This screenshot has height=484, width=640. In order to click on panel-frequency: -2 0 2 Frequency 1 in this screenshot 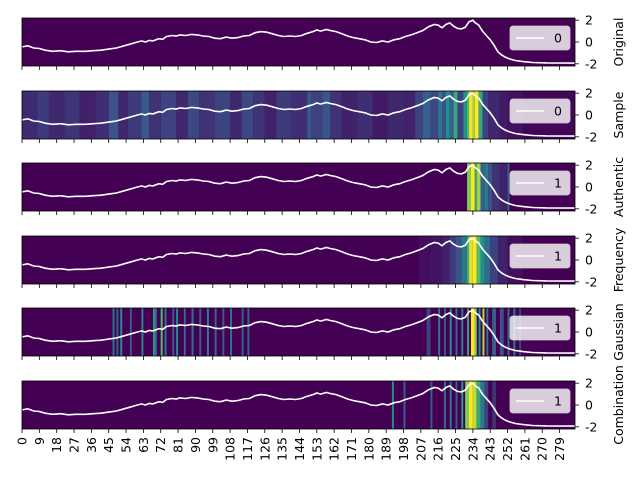, I will do `click(323, 259)`.